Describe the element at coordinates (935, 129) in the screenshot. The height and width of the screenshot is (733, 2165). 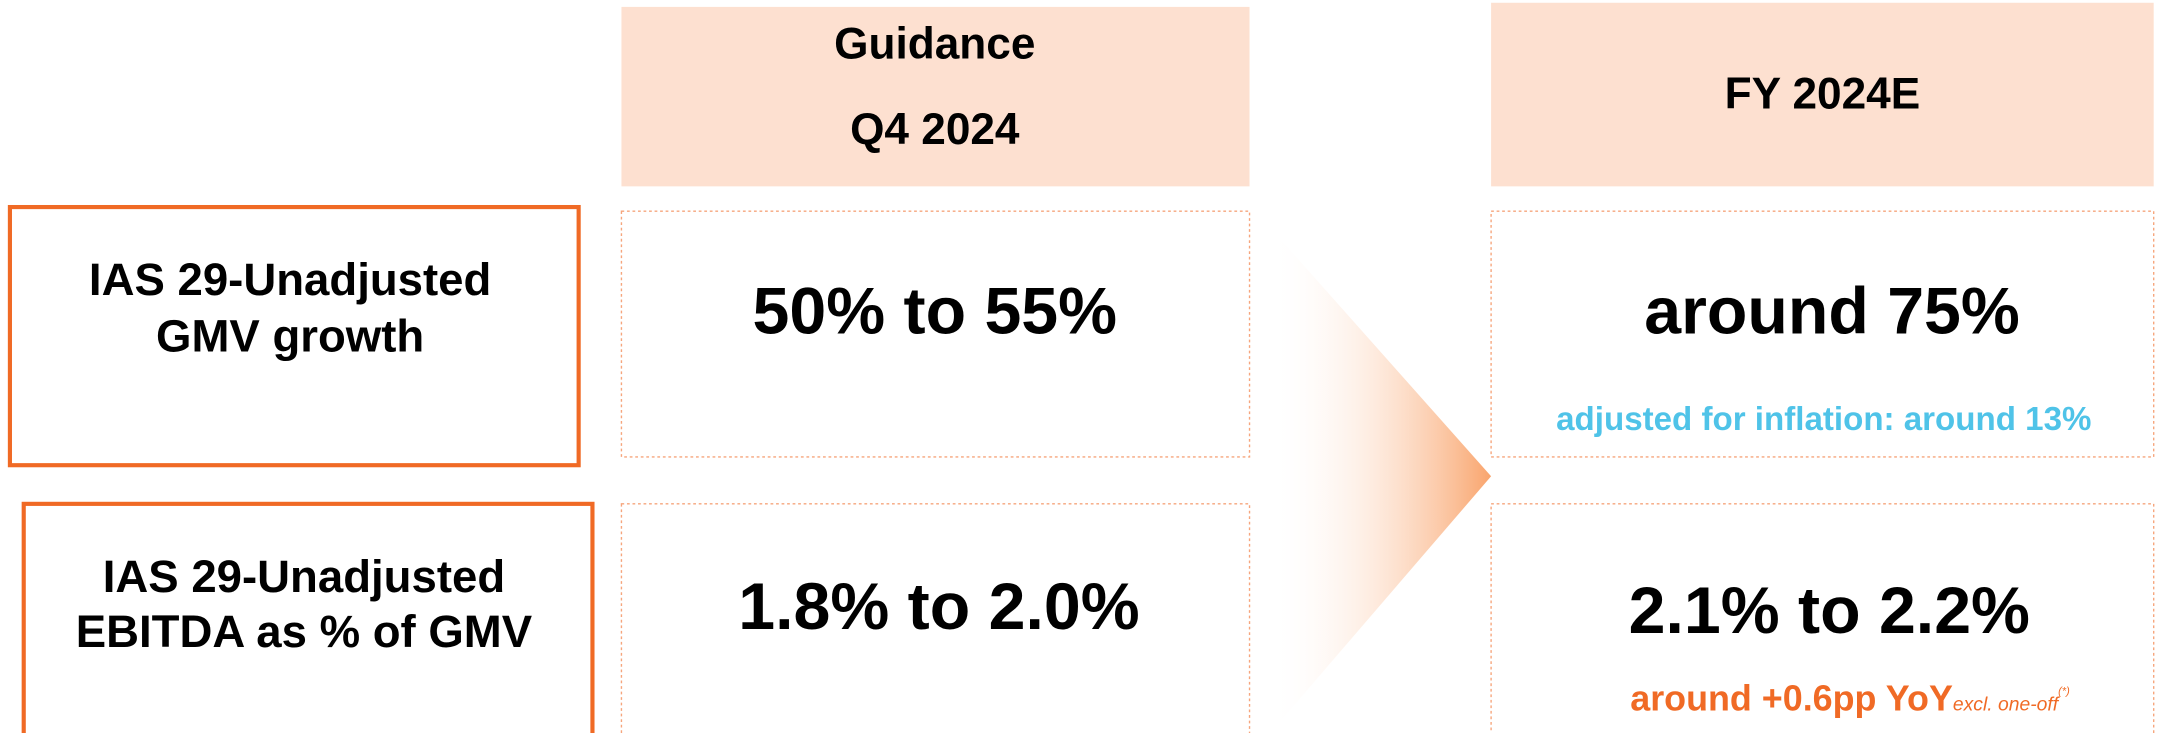
I see `guidance-header: Q4 2024` at that location.